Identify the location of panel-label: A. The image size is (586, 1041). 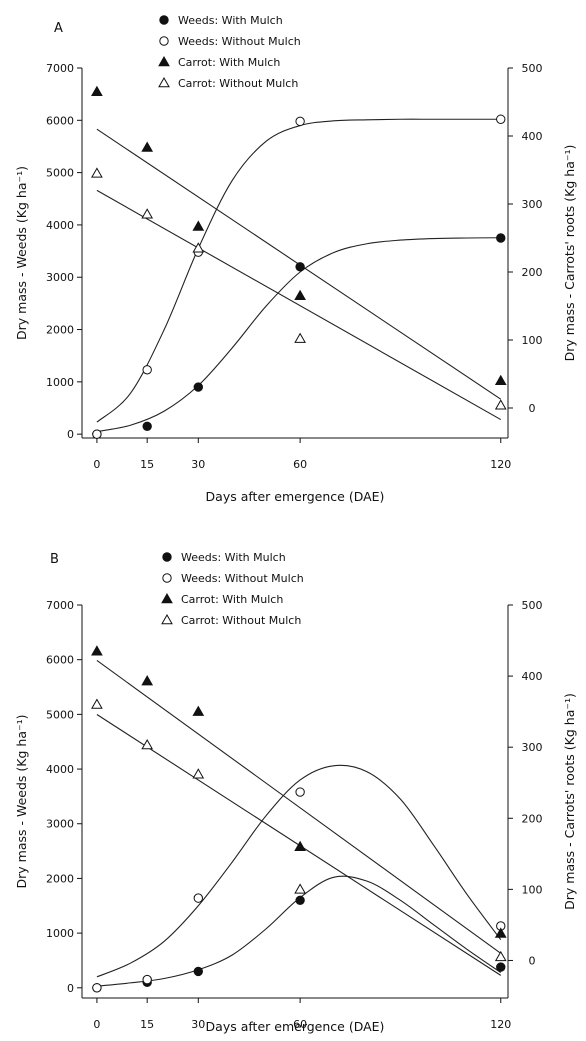
(58, 28).